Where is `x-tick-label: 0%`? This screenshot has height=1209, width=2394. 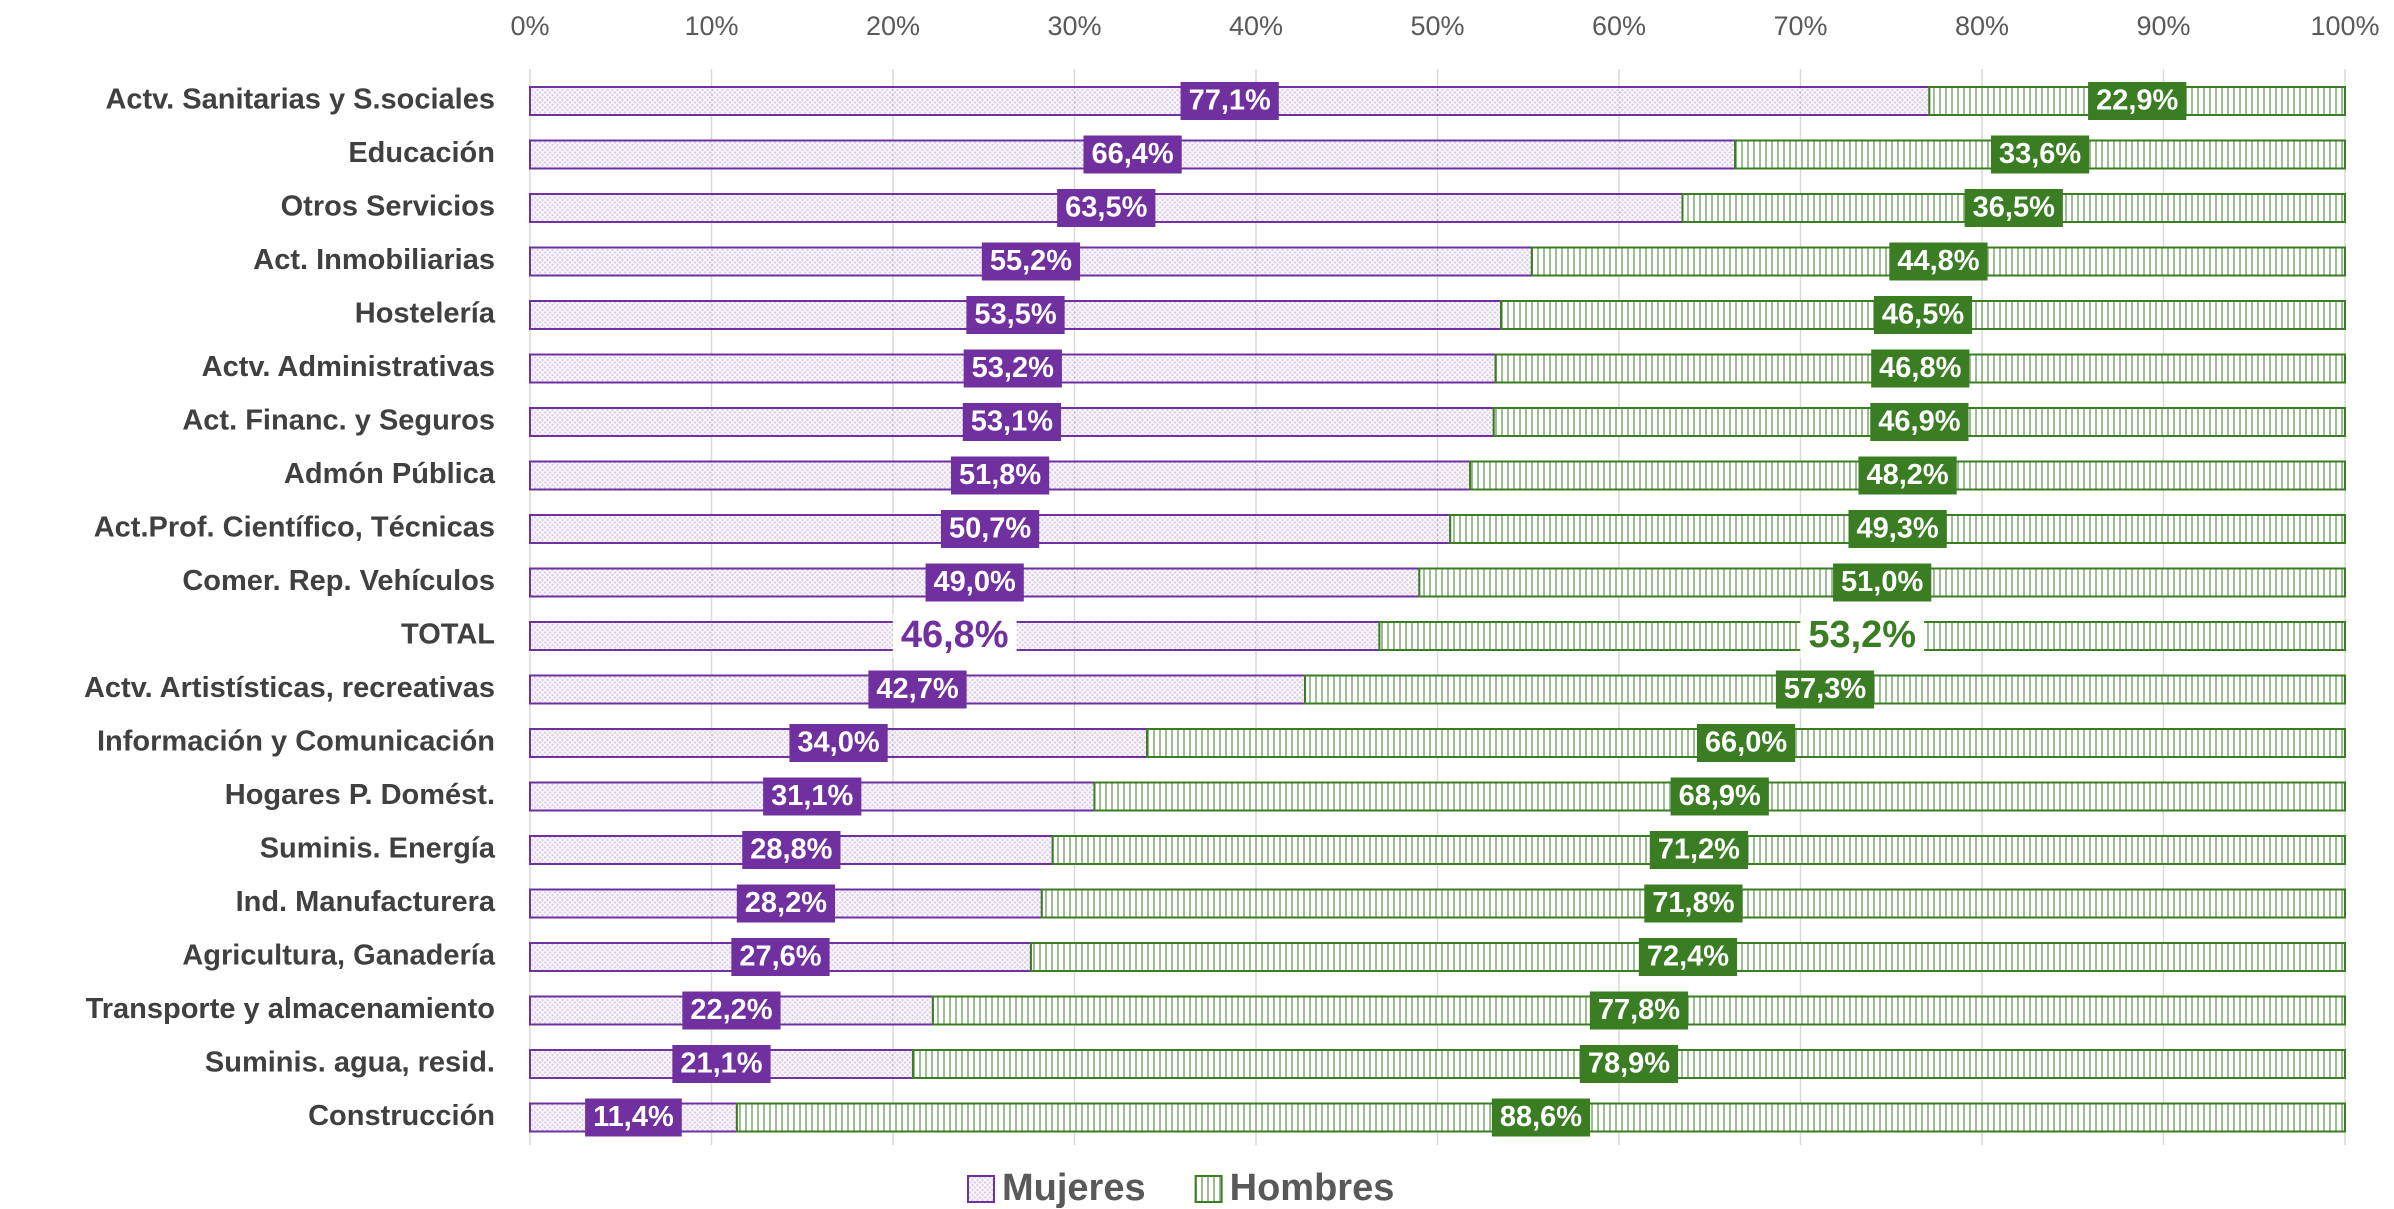 x-tick-label: 0% is located at coordinates (529, 26).